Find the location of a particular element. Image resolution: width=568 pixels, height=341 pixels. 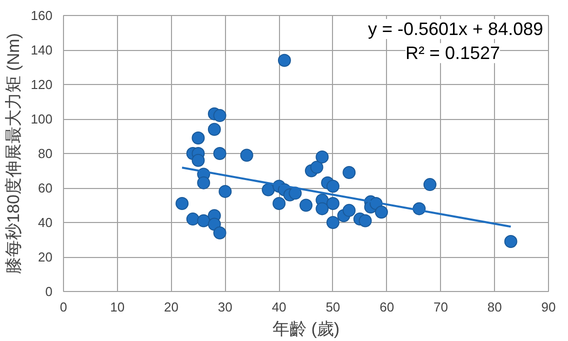

x-tick-label: 30 is located at coordinates (225, 307).